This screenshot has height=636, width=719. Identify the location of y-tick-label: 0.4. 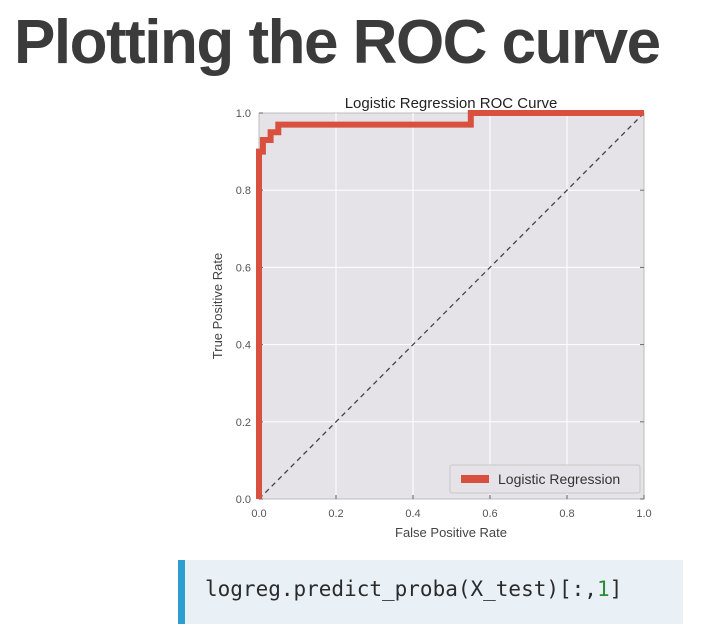
(243, 346).